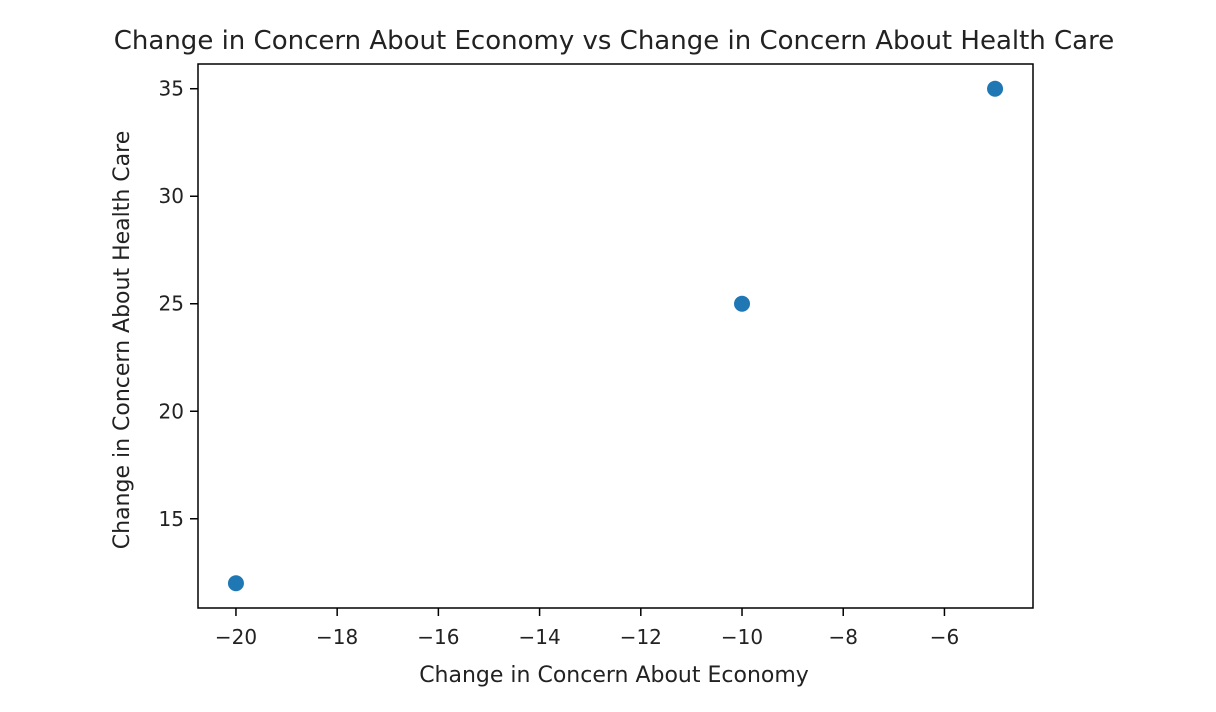  I want to click on y-tick-label: 25, so click(171, 304).